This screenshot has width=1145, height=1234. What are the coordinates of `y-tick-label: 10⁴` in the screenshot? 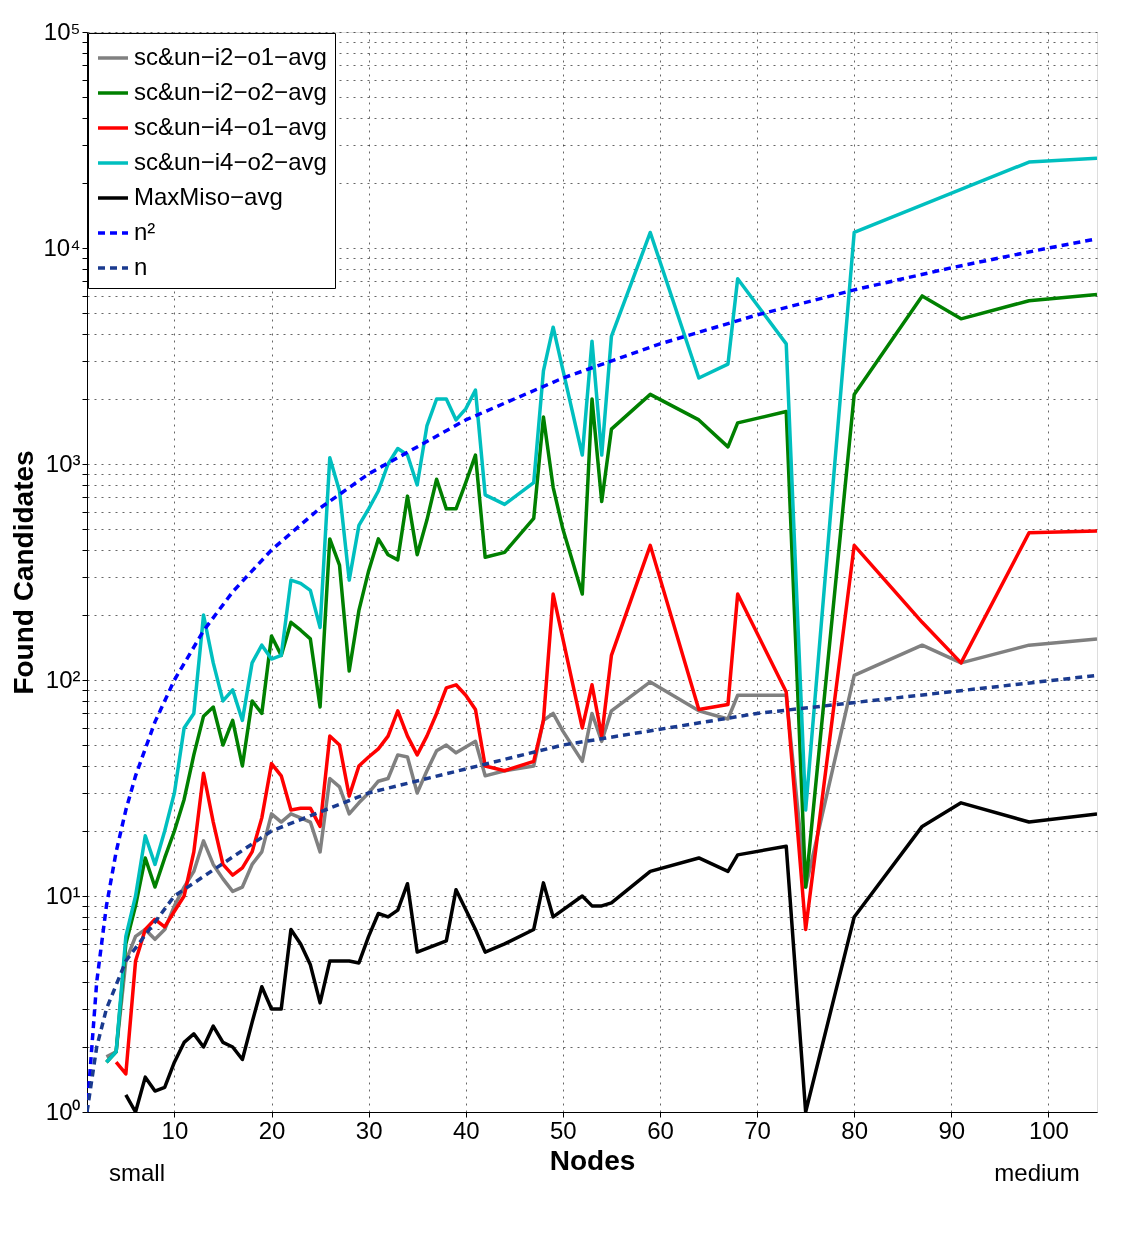 It's located at (62, 247).